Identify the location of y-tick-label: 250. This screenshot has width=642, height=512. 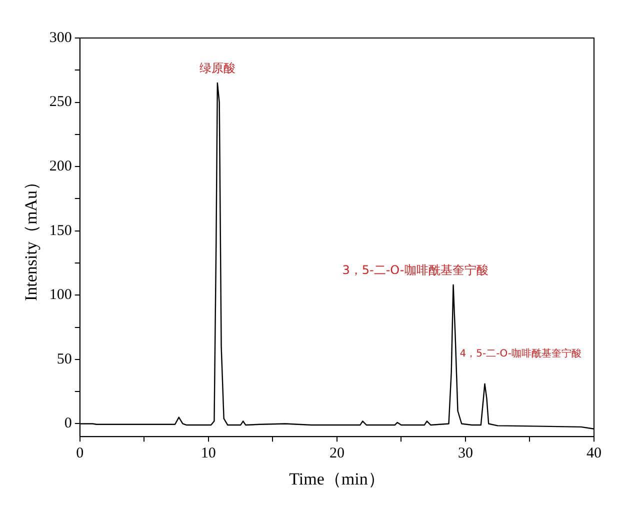
(60, 102).